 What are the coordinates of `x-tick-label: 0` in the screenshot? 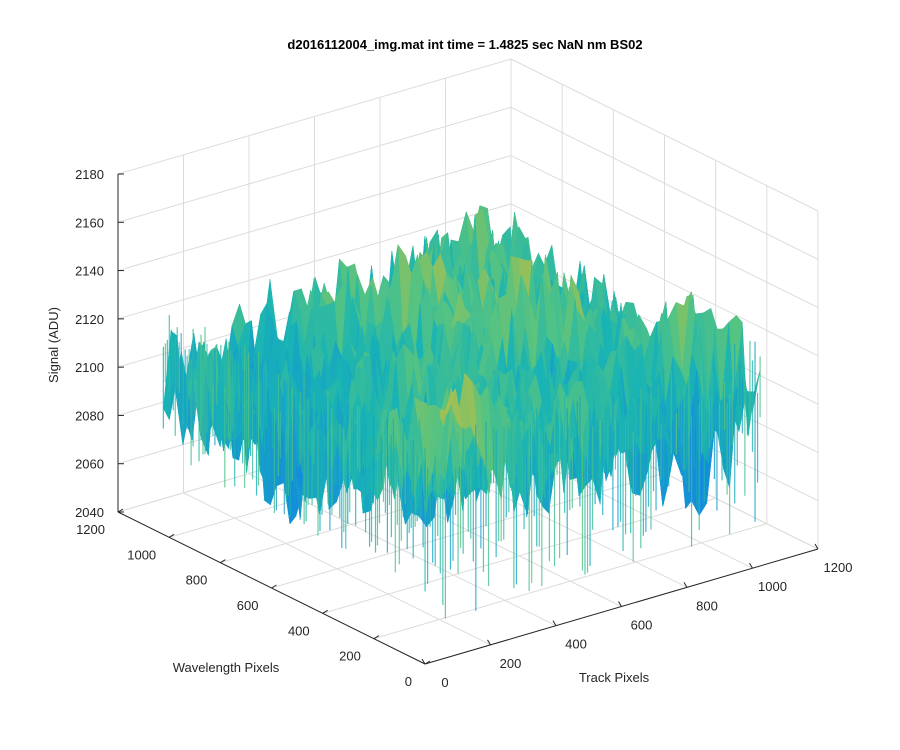 It's located at (444, 682).